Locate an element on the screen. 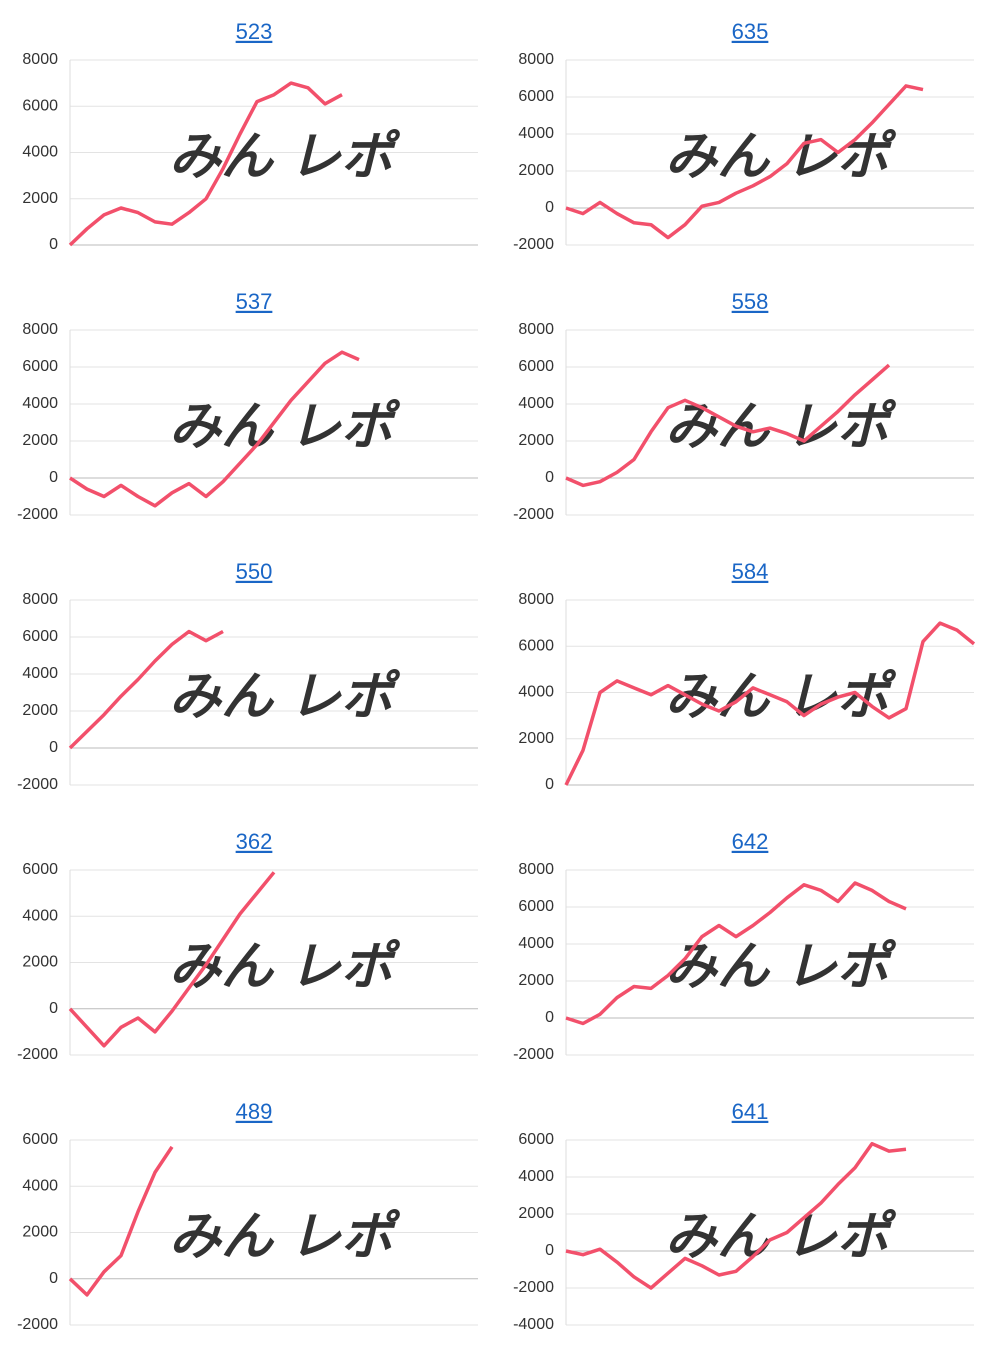 The height and width of the screenshot is (1353, 993). chart-title: 362 is located at coordinates (254, 841).